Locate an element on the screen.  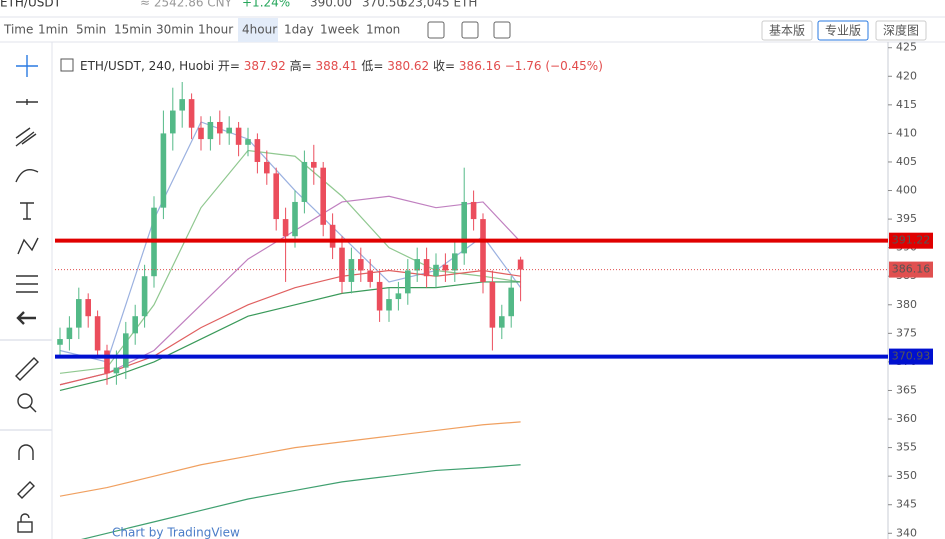
y-tick-label: 360 is located at coordinates (906, 418).